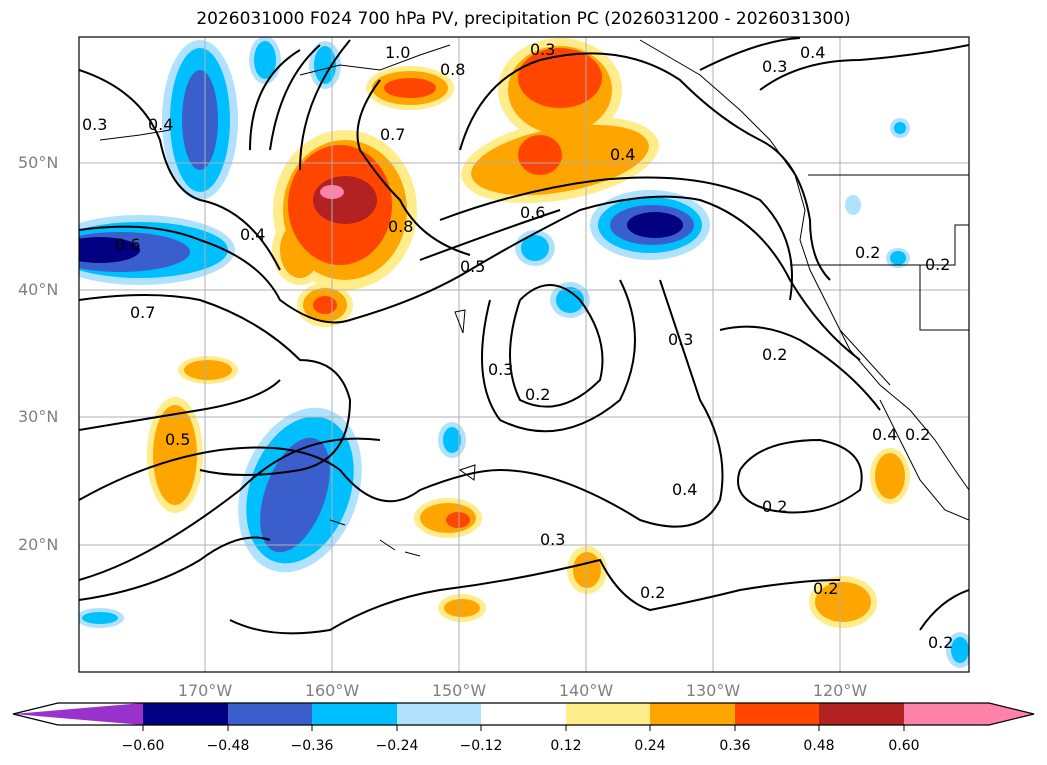  I want to click on colorbar-tick-label: −0.48, so click(228, 746).